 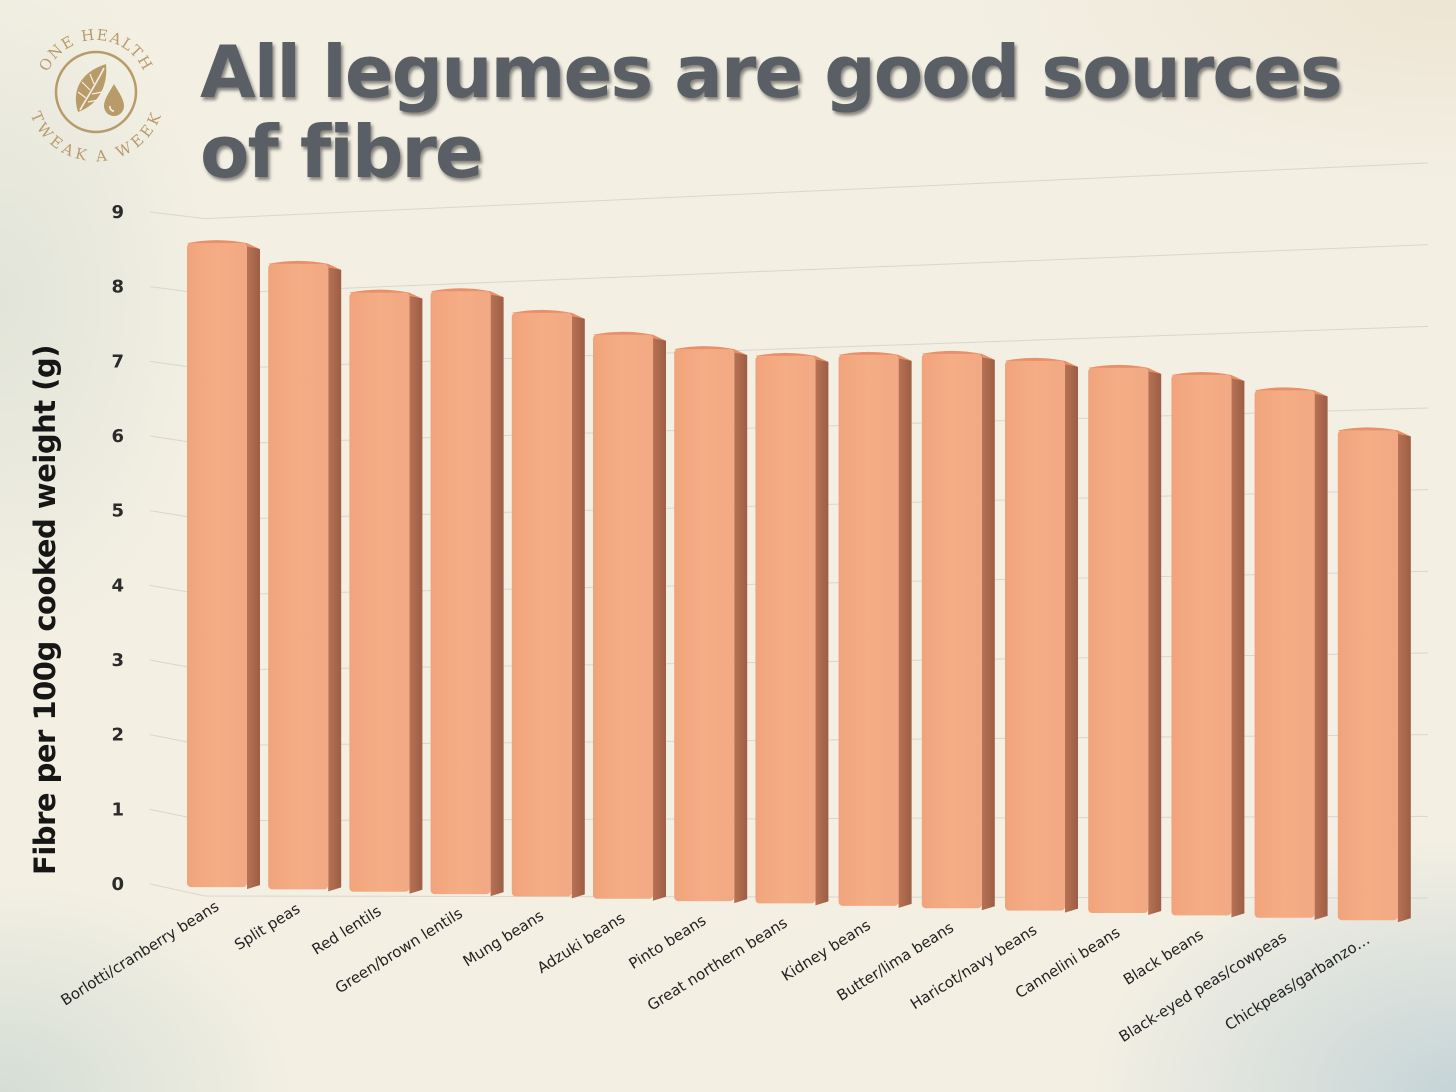 I want to click on leaf-and-water-drop-icon, so click(x=99, y=90).